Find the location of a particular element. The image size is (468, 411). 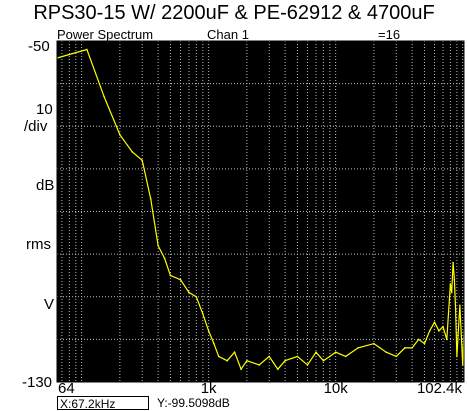

x-tick-label: 102.4k is located at coordinates (440, 388).